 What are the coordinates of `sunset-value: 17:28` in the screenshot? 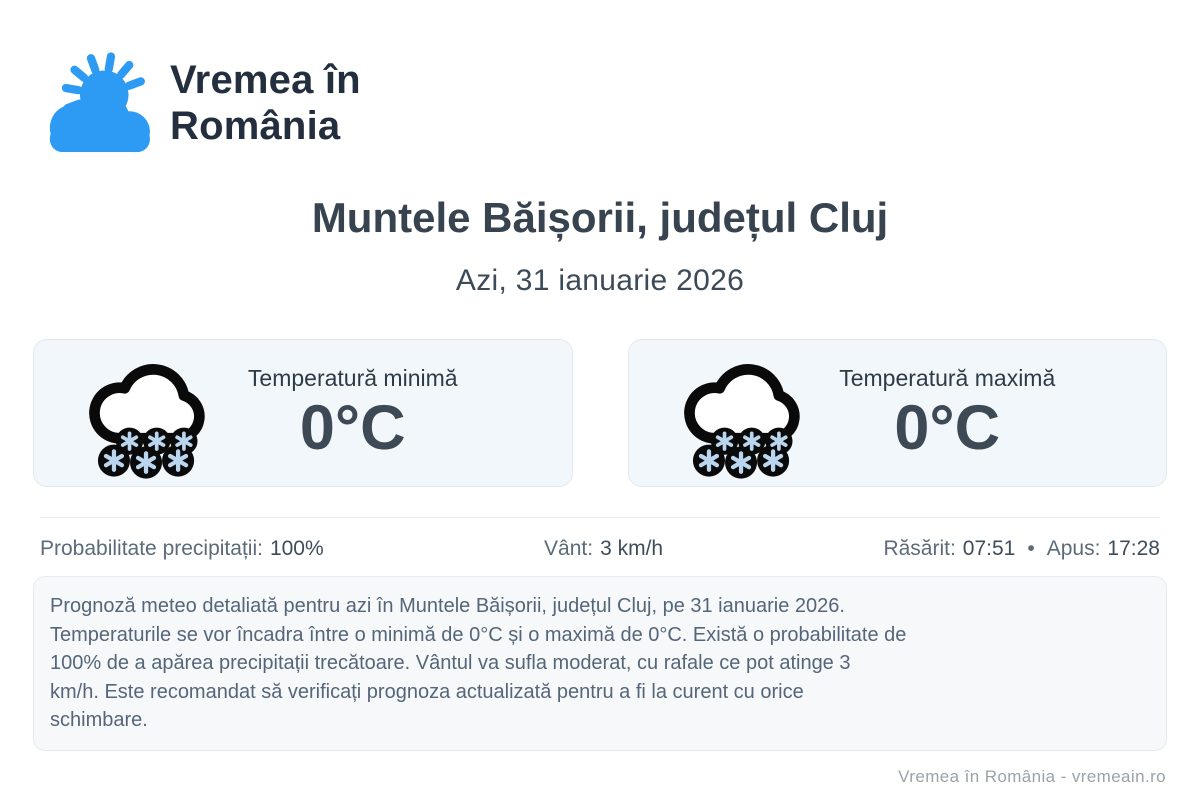 It's located at (1133, 548).